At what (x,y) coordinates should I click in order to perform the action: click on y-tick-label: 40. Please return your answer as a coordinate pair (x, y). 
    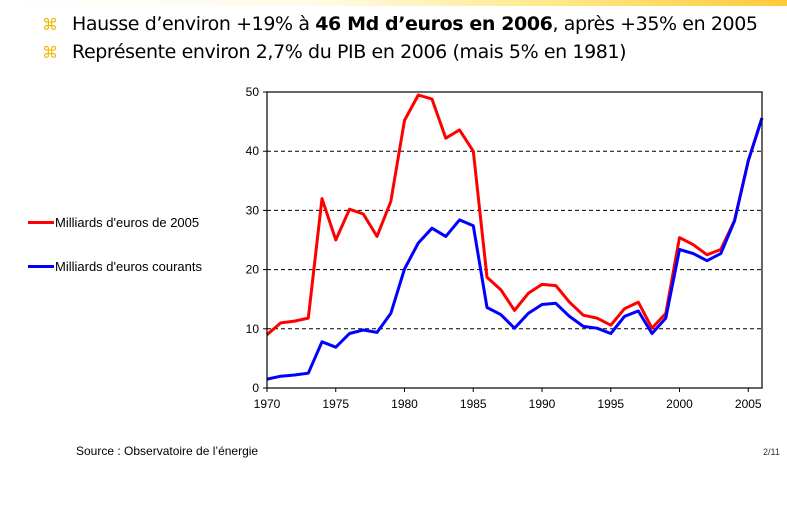
    Looking at the image, I should click on (253, 151).